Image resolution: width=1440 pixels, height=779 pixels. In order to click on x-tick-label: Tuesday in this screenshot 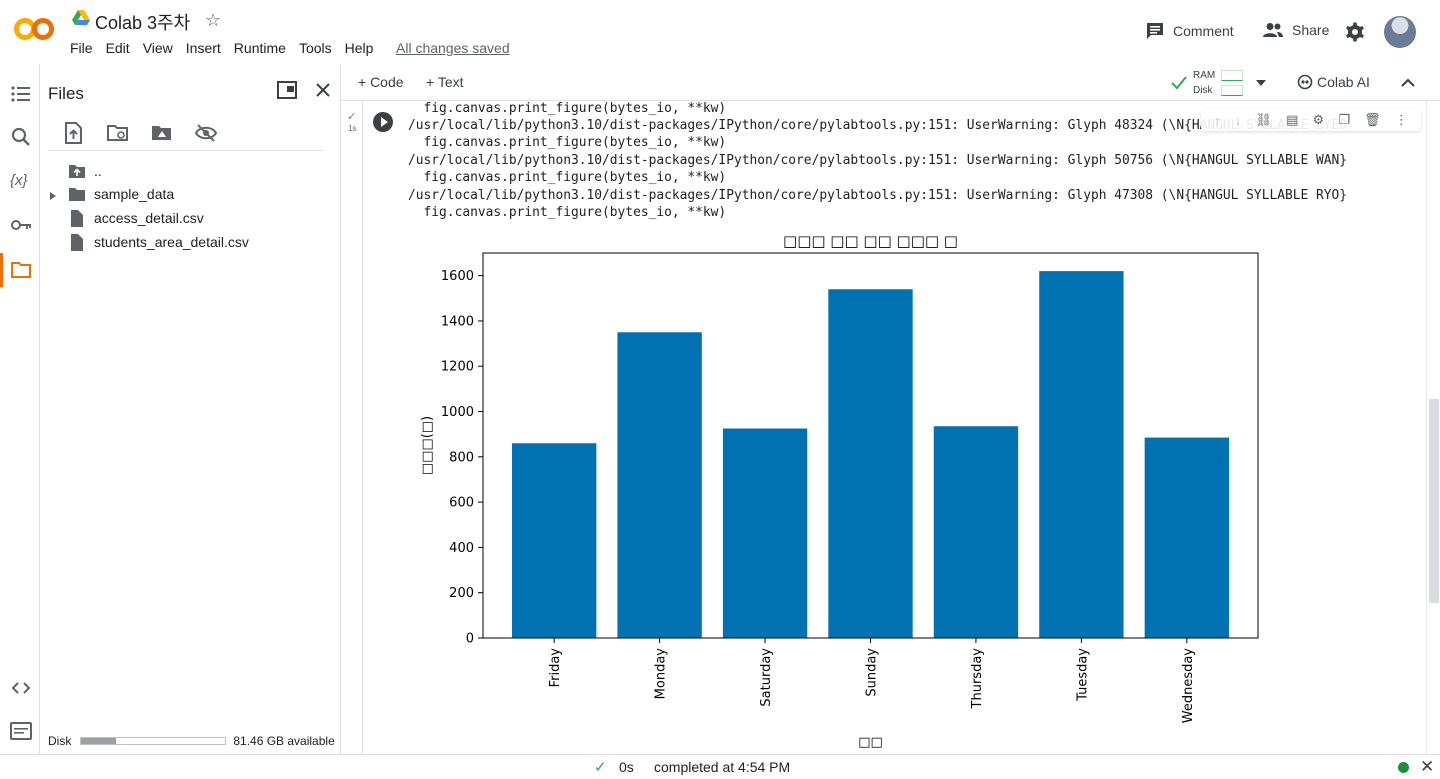, I will do `click(1082, 675)`.